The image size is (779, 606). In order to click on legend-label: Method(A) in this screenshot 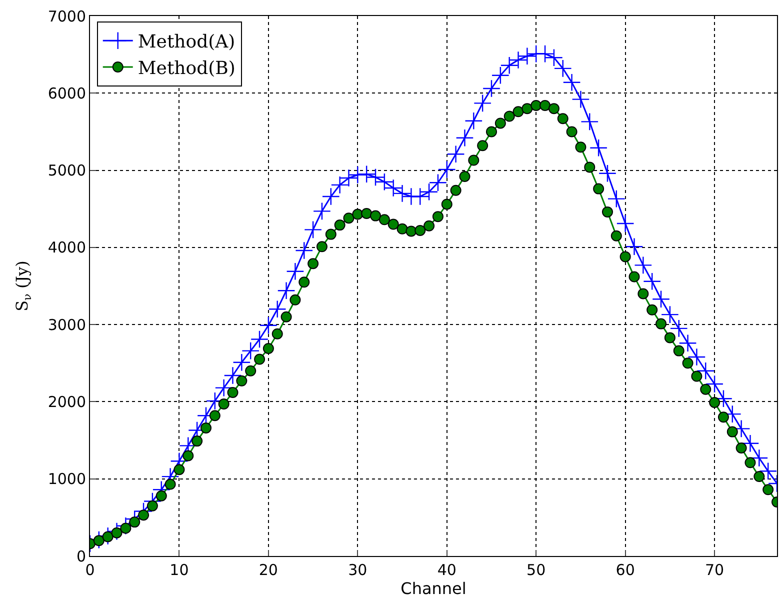, I will do `click(187, 42)`.